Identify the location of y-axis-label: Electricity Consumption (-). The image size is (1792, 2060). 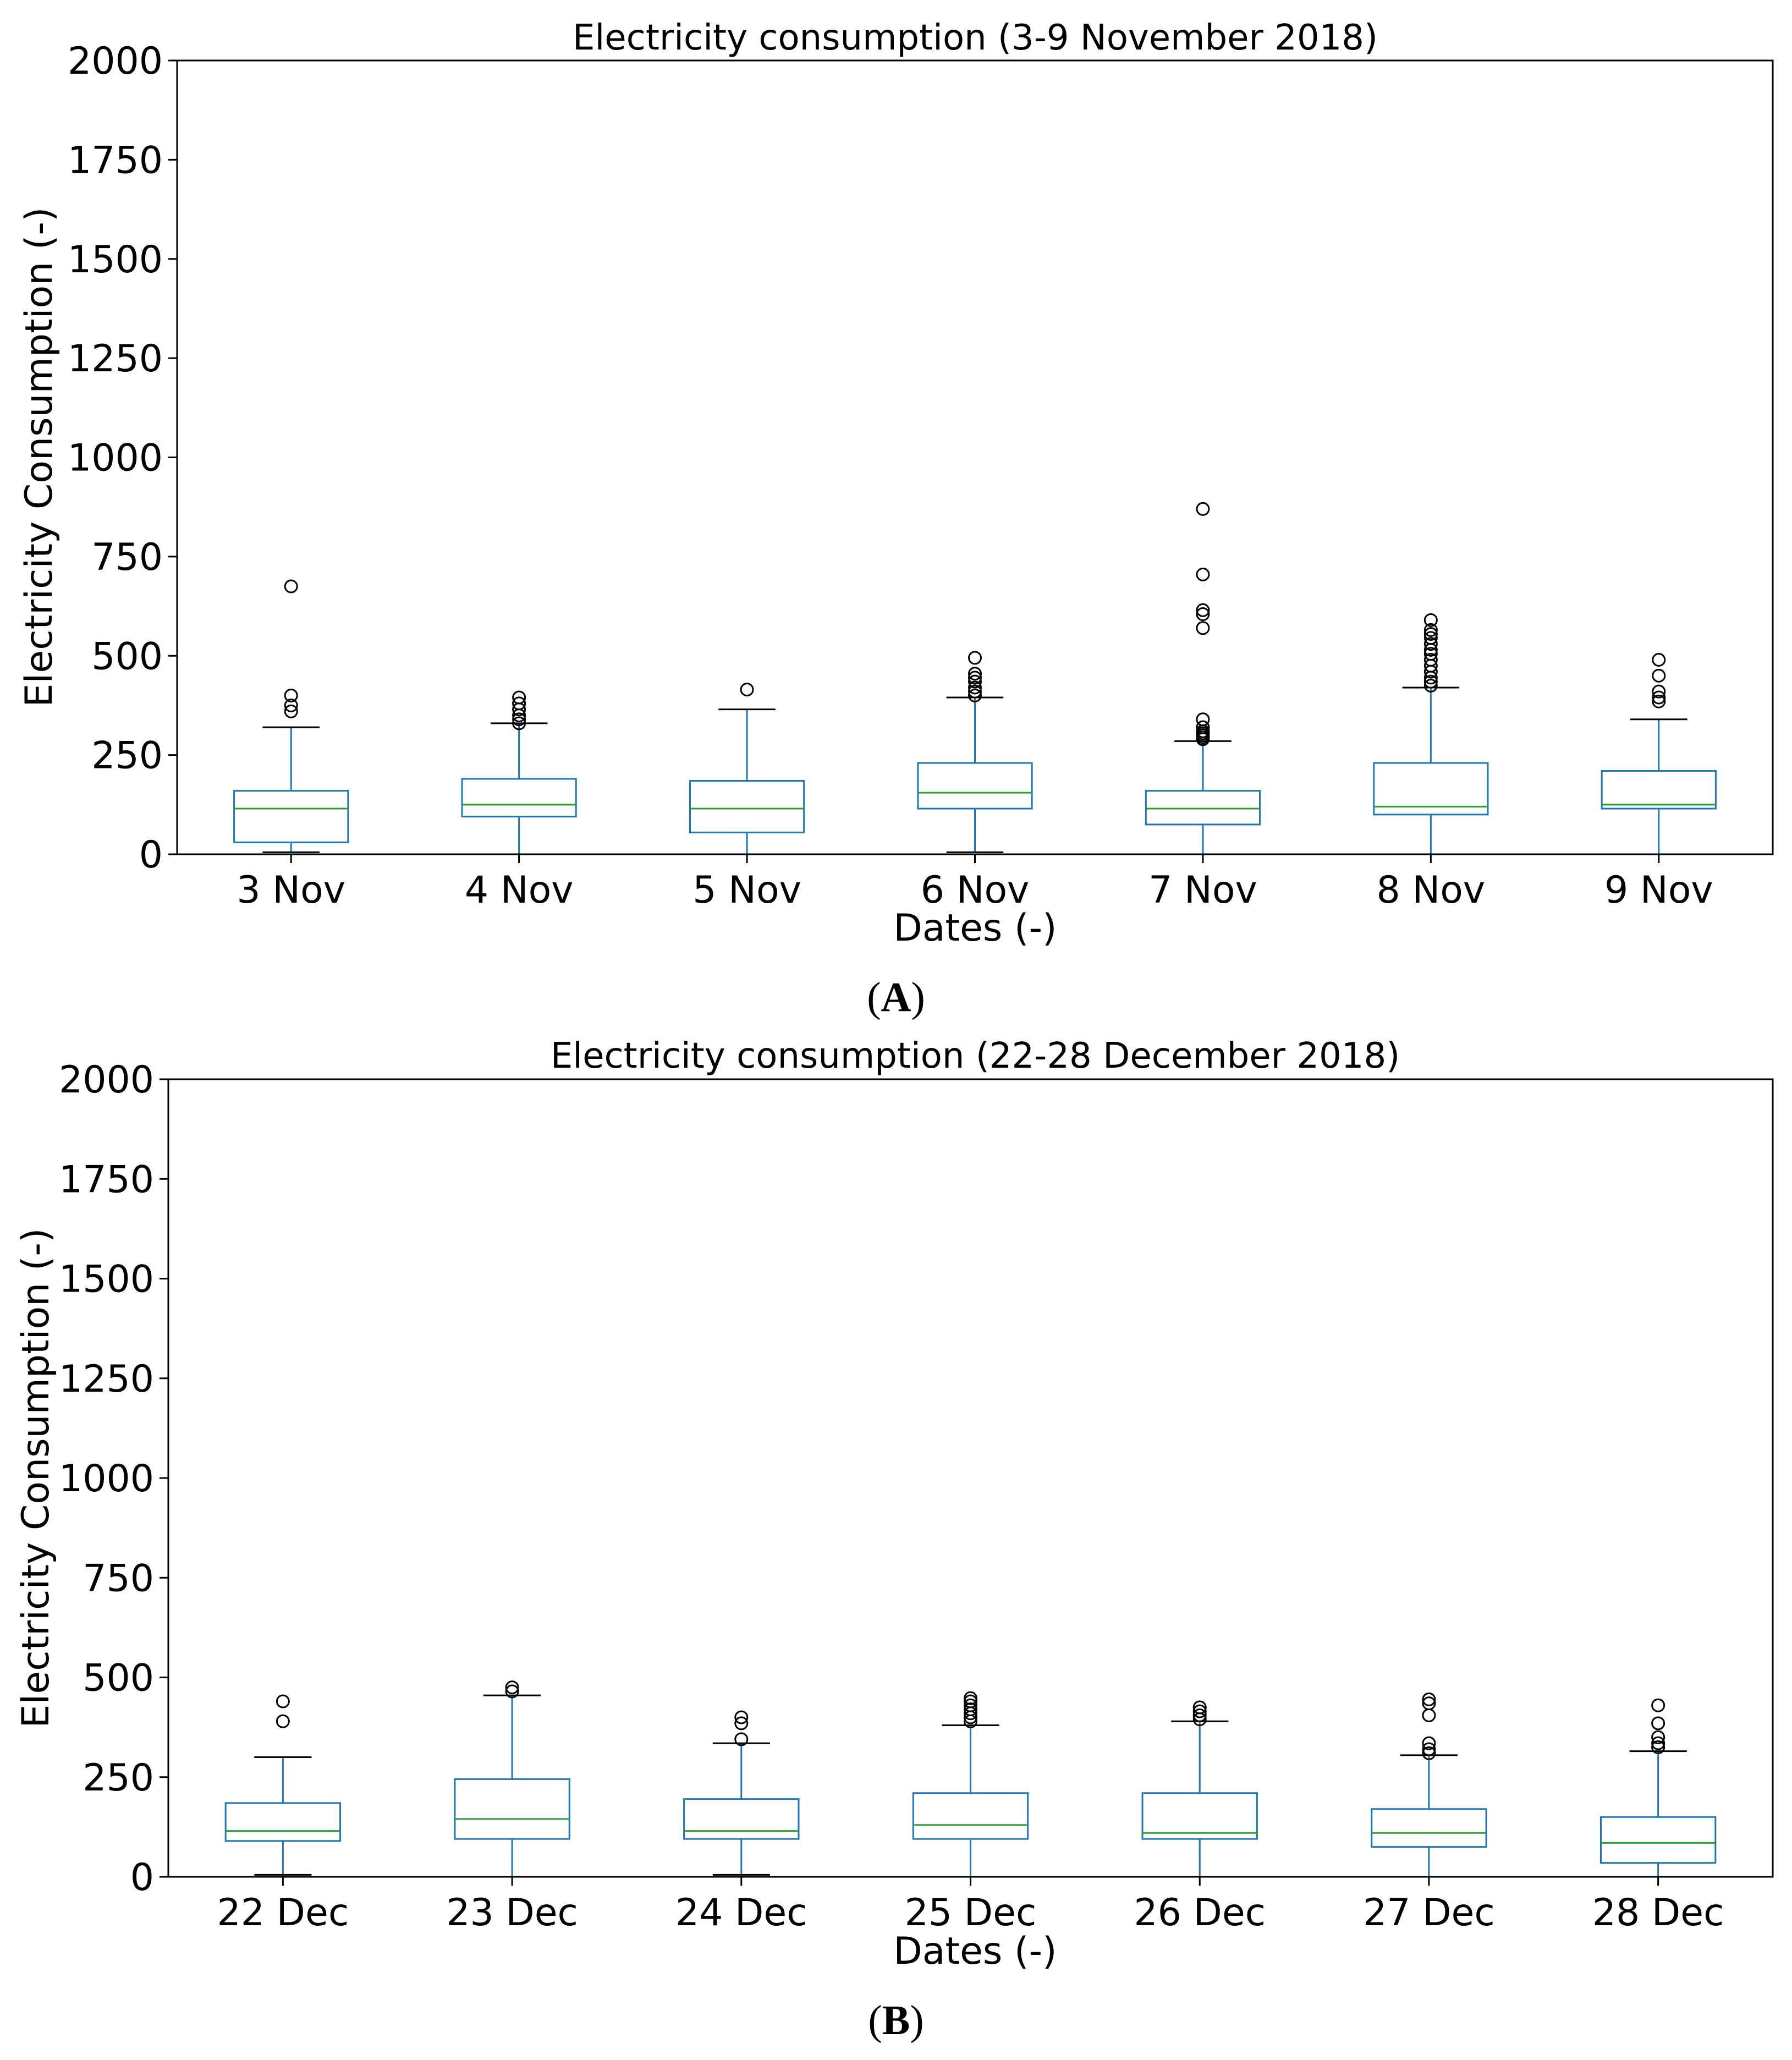
(40, 457).